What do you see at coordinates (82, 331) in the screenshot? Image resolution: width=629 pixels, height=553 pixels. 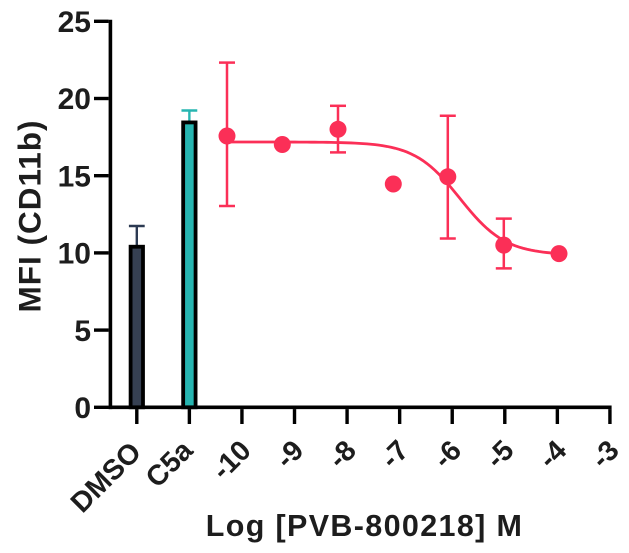 I see `svg-text: 5` at bounding box center [82, 331].